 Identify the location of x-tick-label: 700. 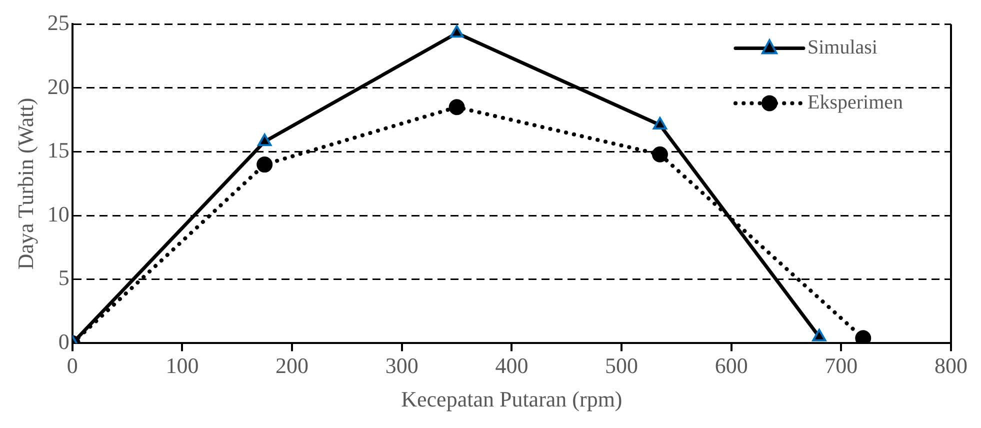
(841, 365).